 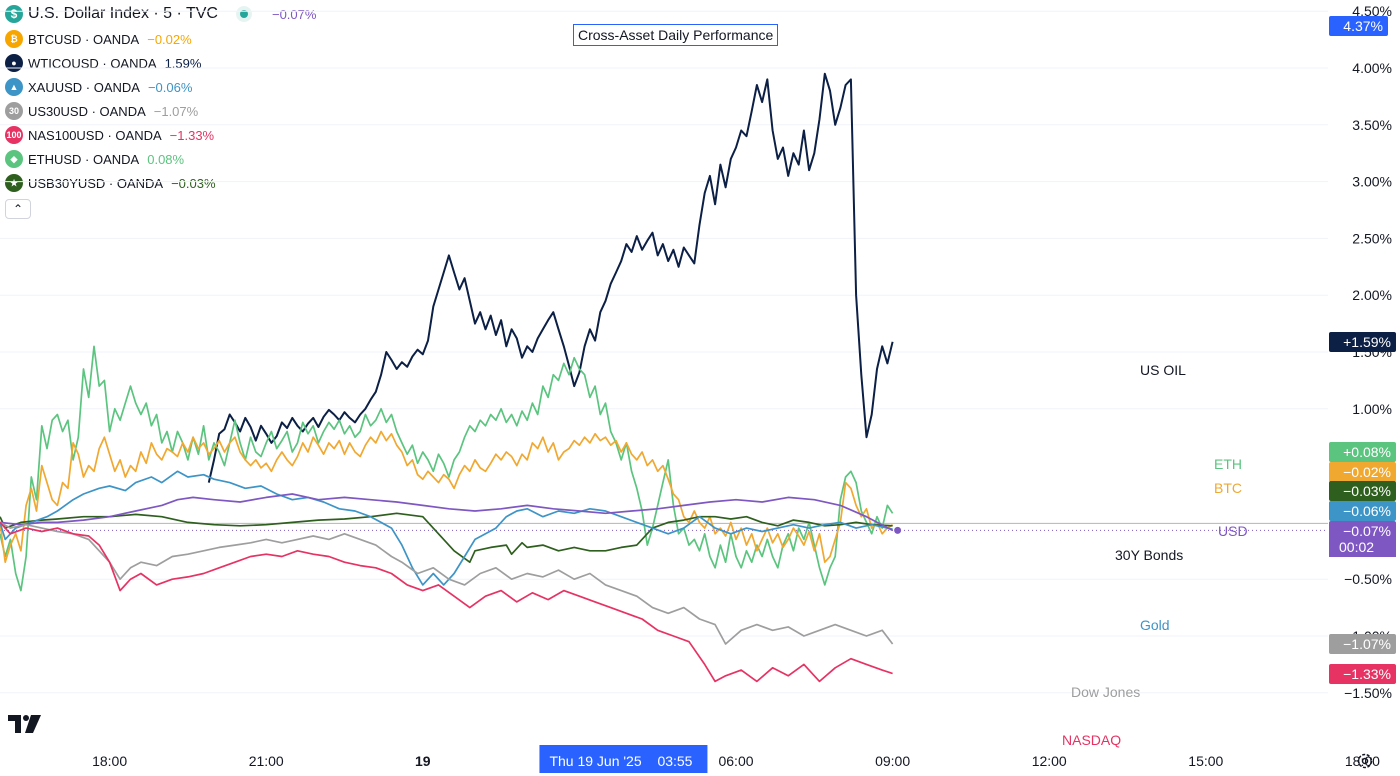 I want to click on y-axis-tick-label: 3.50%, so click(x=1372, y=125).